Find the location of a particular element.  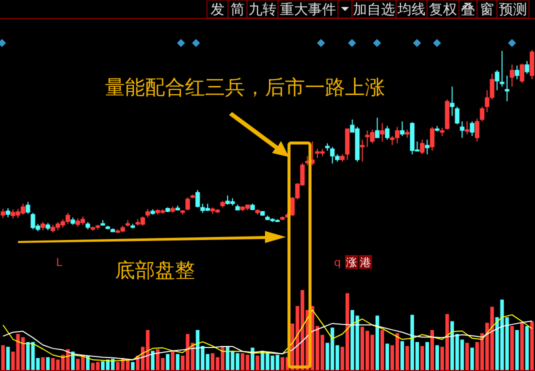

text: 九转 is located at coordinates (262, 10).